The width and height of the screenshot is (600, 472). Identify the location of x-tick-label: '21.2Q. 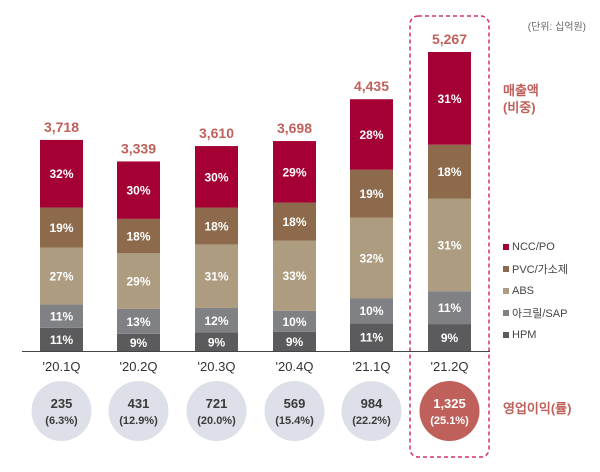
(450, 366).